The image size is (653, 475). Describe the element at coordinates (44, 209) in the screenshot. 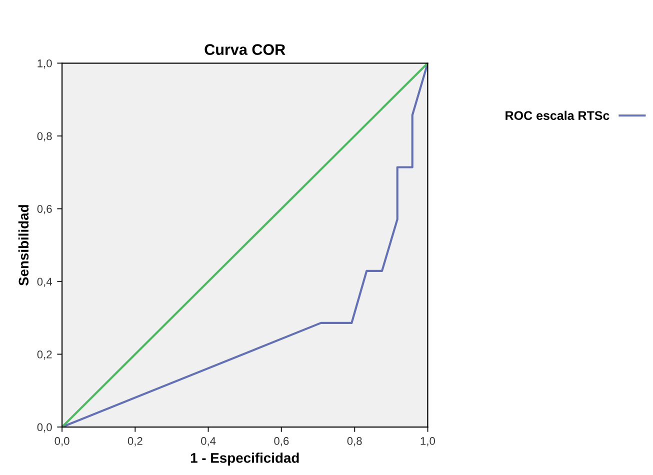

I see `y-tick-label: 0,6` at that location.